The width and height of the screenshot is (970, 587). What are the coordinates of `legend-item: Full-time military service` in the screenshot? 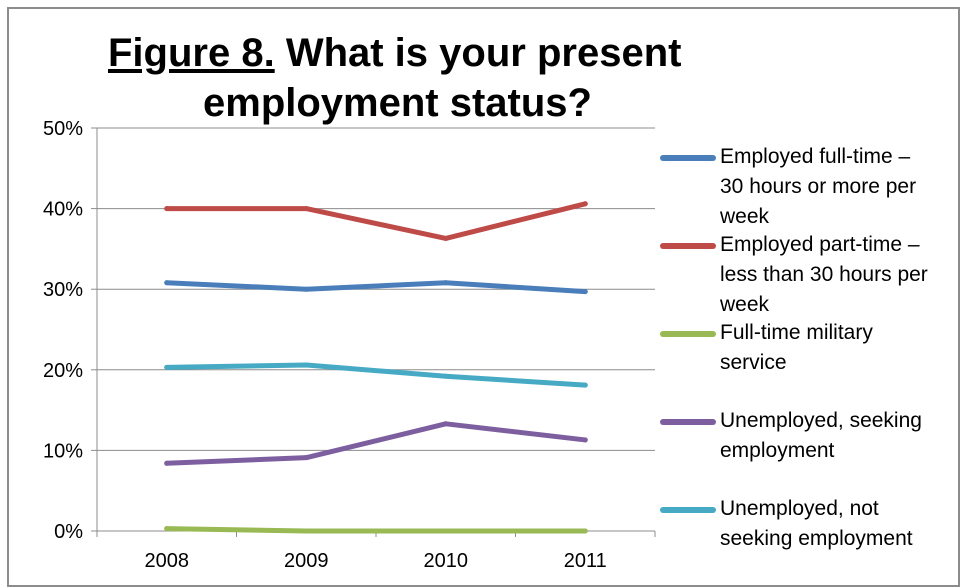 It's located at (810, 362).